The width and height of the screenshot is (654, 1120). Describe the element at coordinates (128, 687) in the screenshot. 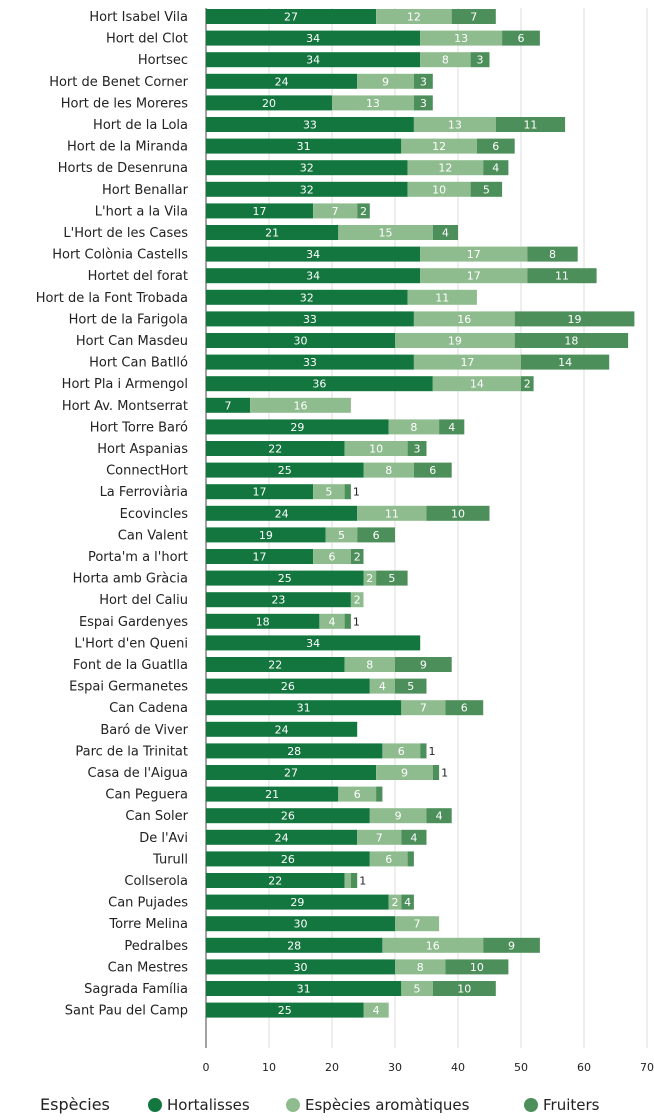

I see `category-label: Espai Germanetes` at that location.